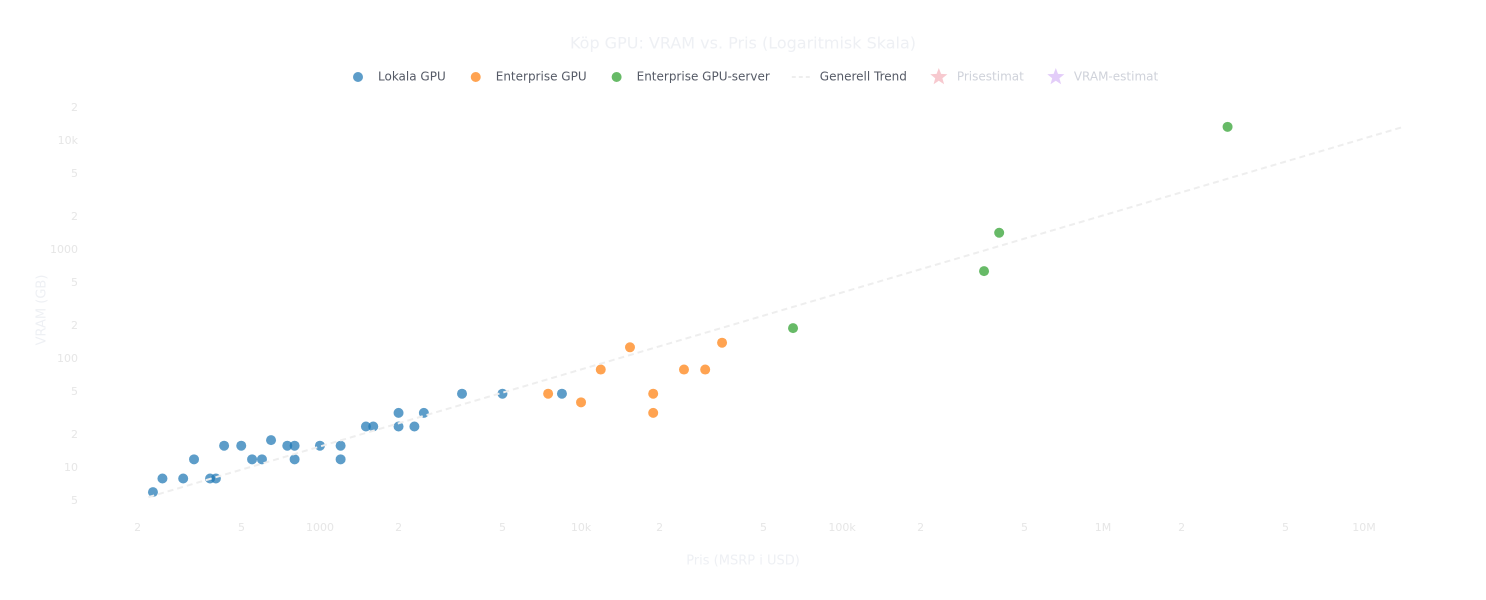 Image resolution: width=1486 pixels, height=600 pixels. What do you see at coordinates (1116, 77) in the screenshot?
I see `legend-label: VRAM-estimat` at bounding box center [1116, 77].